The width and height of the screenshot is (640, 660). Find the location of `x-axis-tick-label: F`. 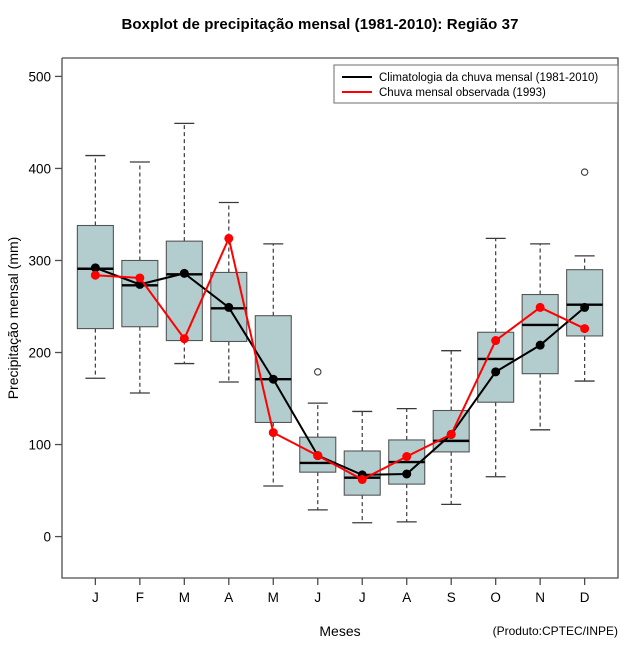

x-axis-tick-label: F is located at coordinates (140, 597).